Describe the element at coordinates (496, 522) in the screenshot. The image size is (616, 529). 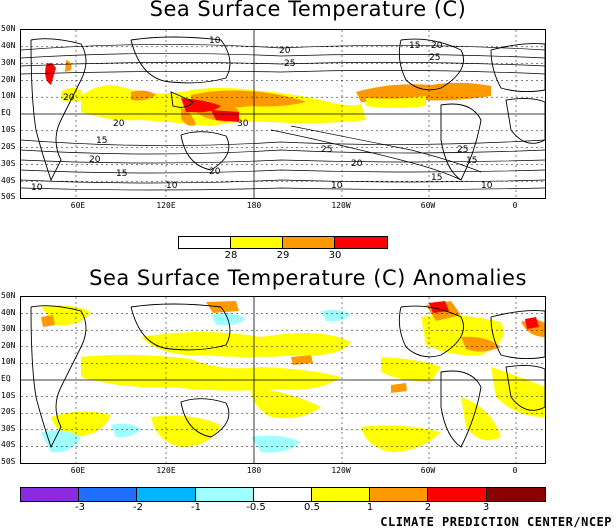
I see `credit-text: CLIMATE PREDICTION CENTER/NCEP` at that location.